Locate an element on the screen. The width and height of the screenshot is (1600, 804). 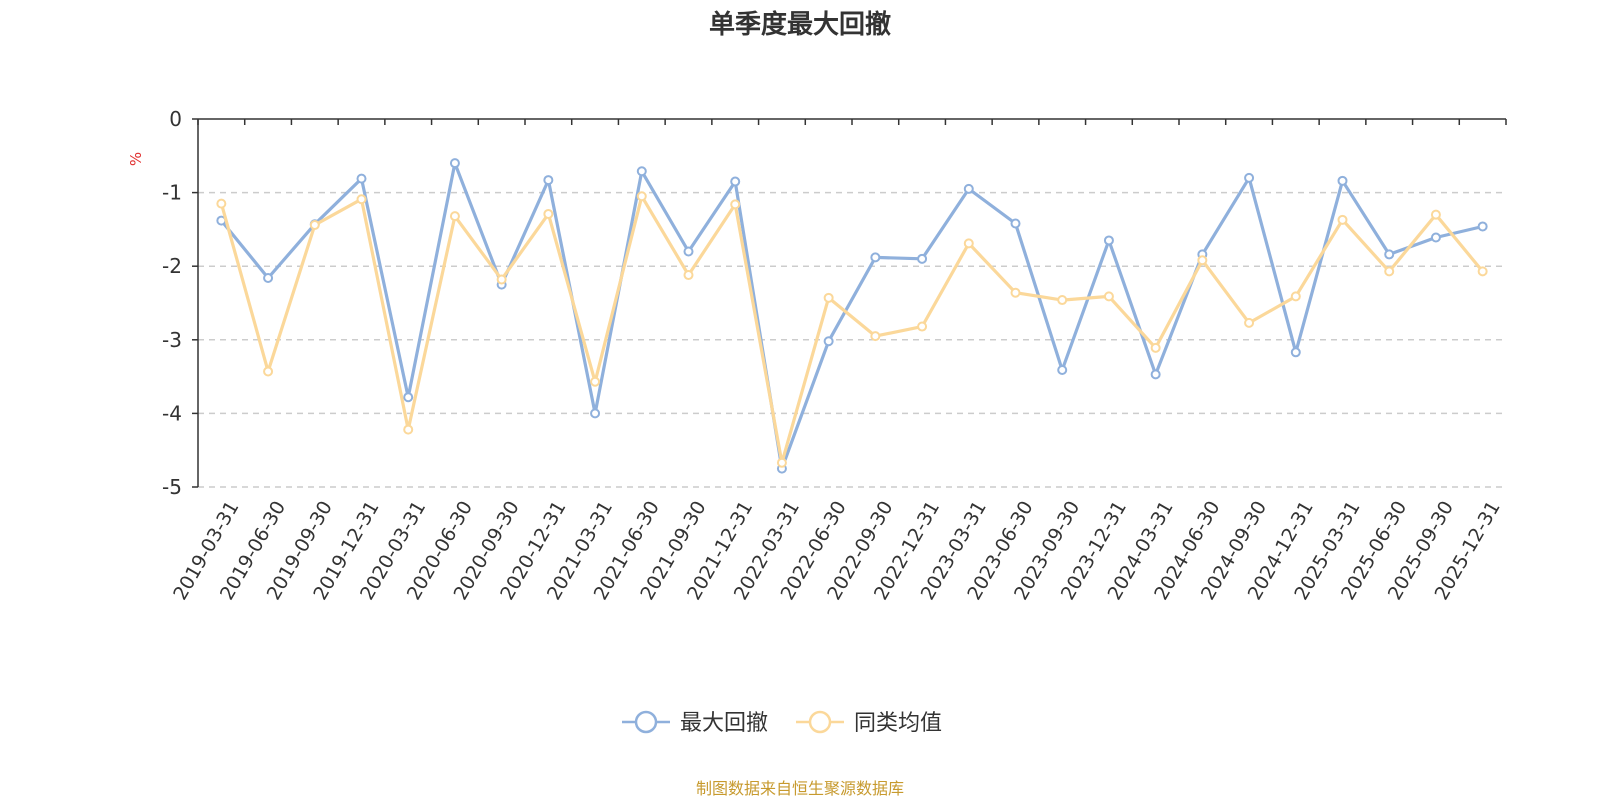
y-tick-label: 0 is located at coordinates (175, 119).